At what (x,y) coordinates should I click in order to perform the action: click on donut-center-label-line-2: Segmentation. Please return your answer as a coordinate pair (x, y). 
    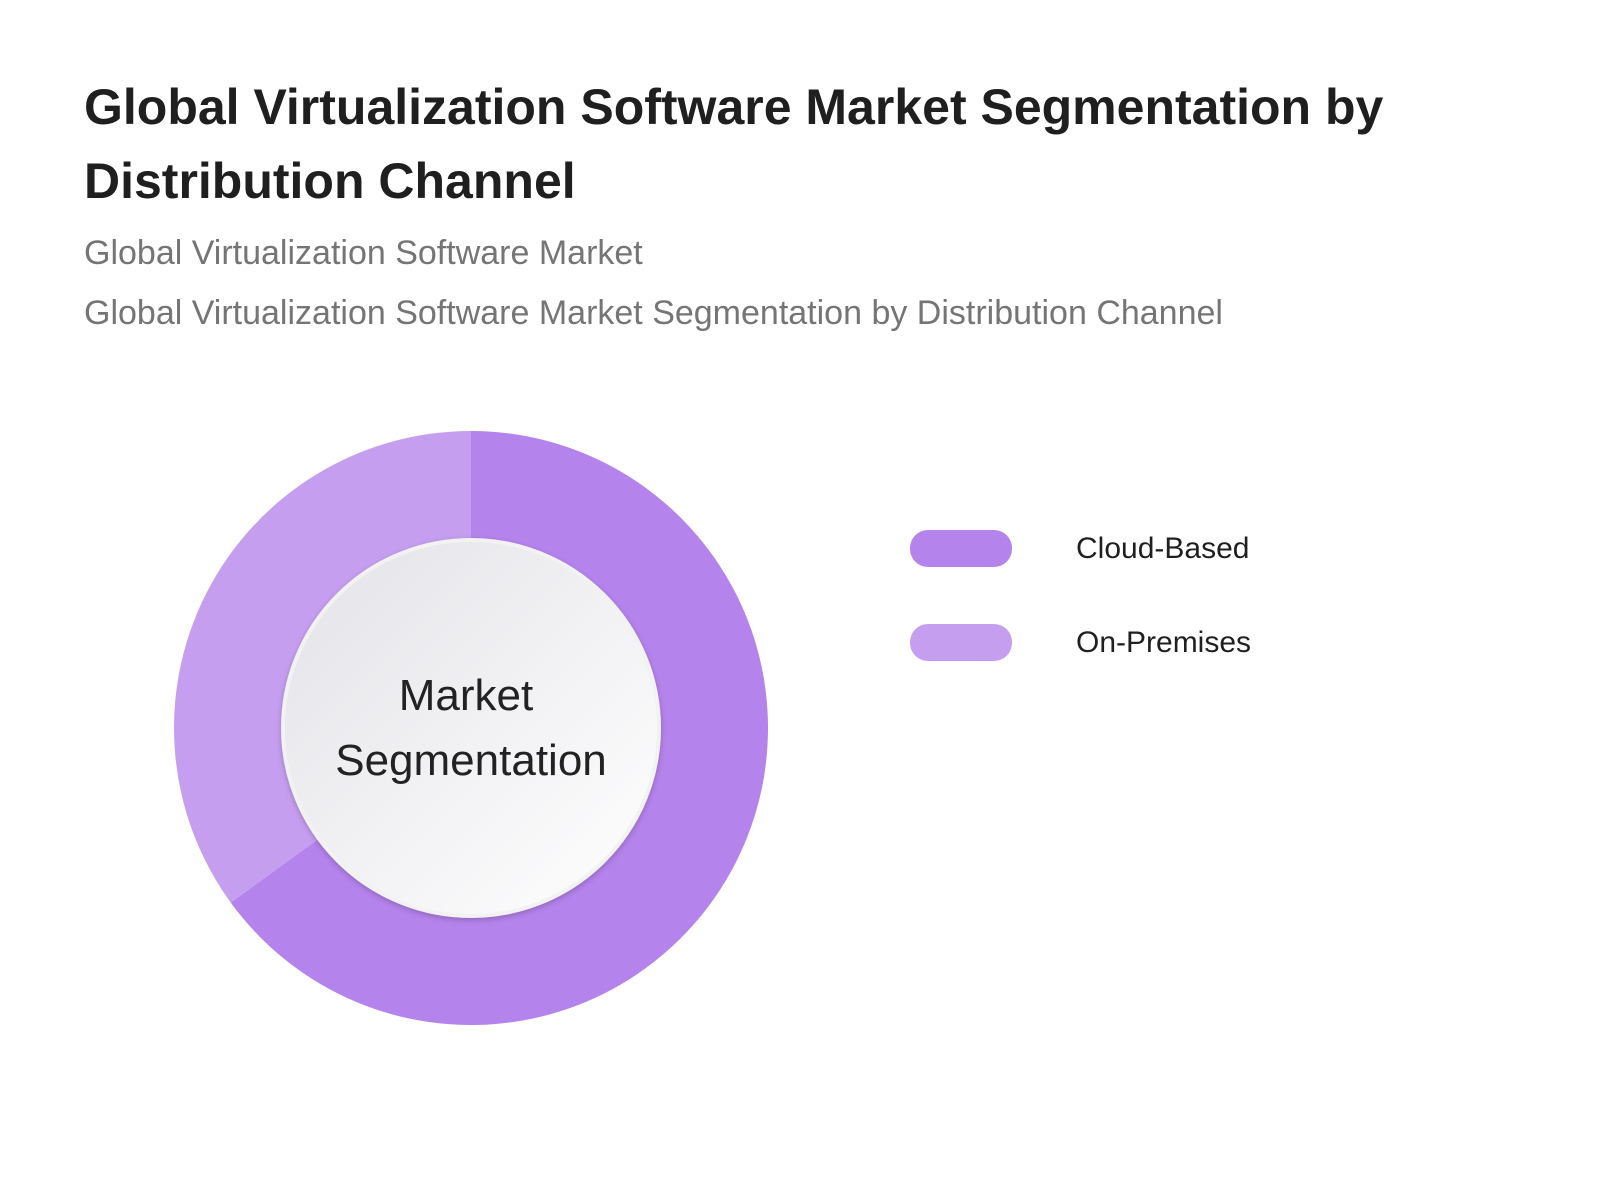
    Looking at the image, I should click on (471, 760).